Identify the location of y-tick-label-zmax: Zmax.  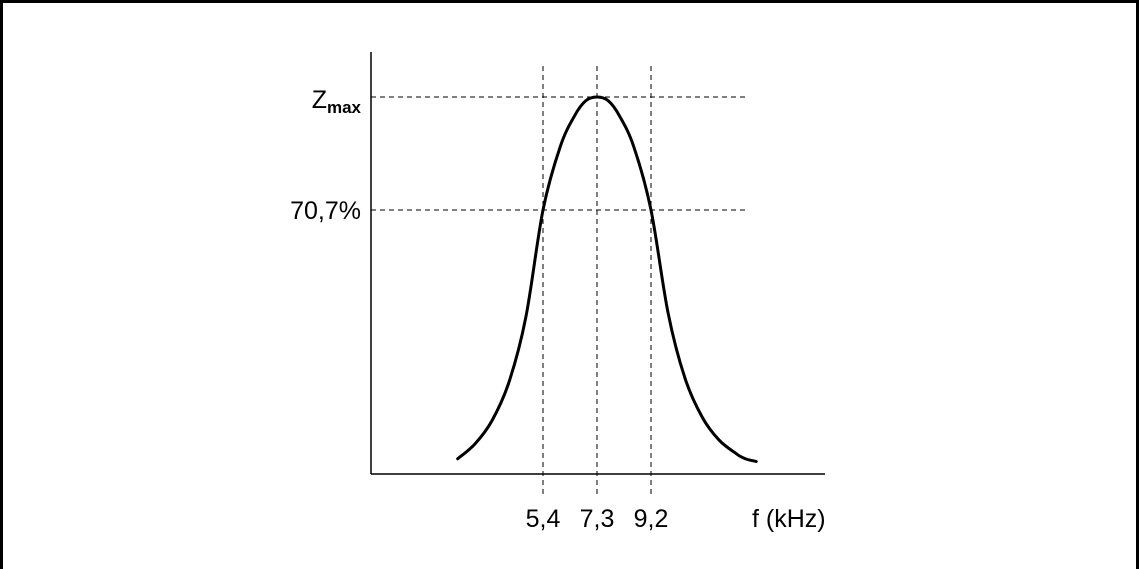
(337, 101).